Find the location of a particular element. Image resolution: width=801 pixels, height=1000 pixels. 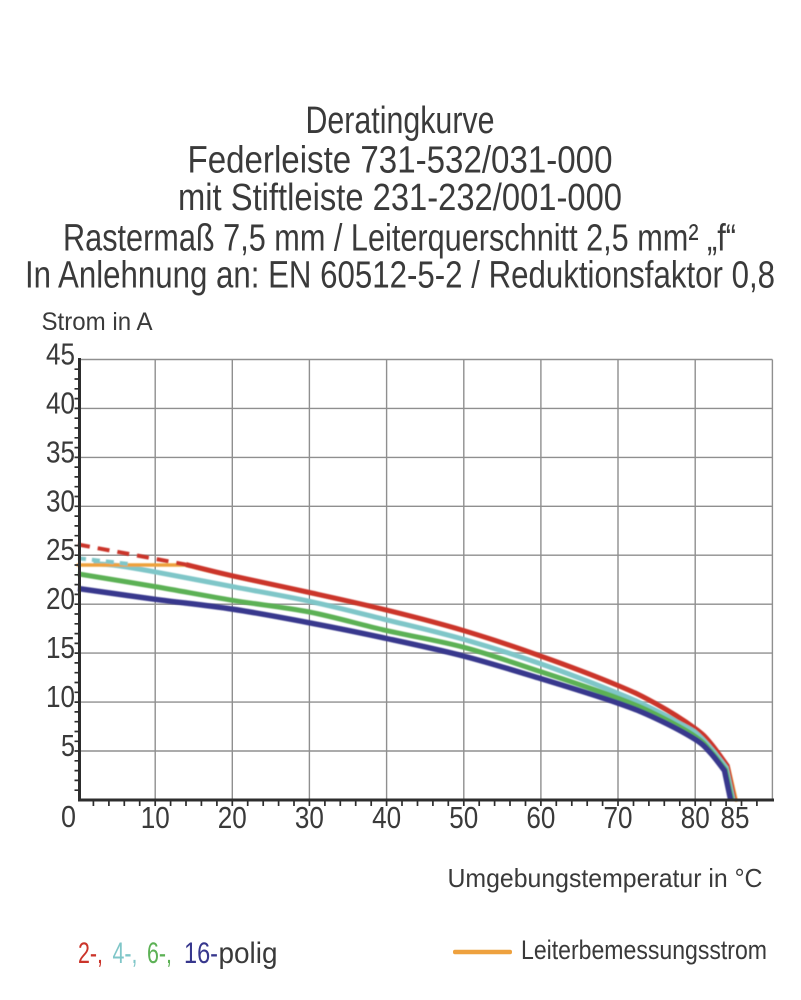

svg-text: 85 is located at coordinates (735, 817).